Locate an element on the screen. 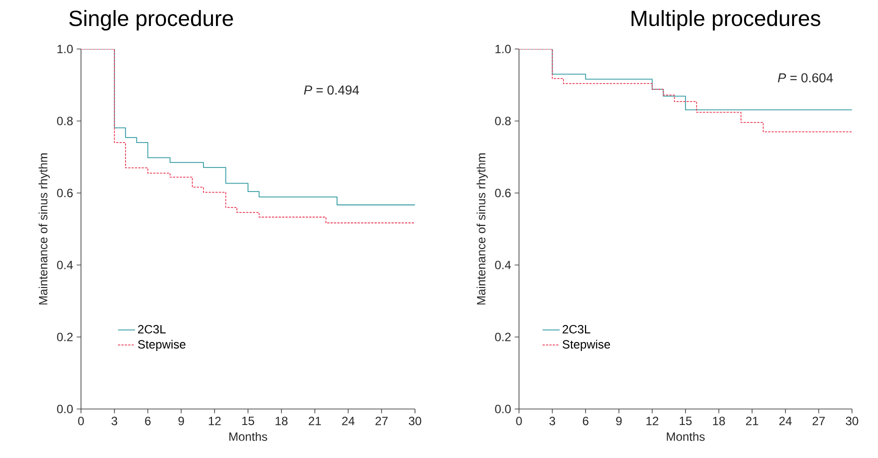 The height and width of the screenshot is (458, 878). chart-title: Single procedure is located at coordinates (151, 20).